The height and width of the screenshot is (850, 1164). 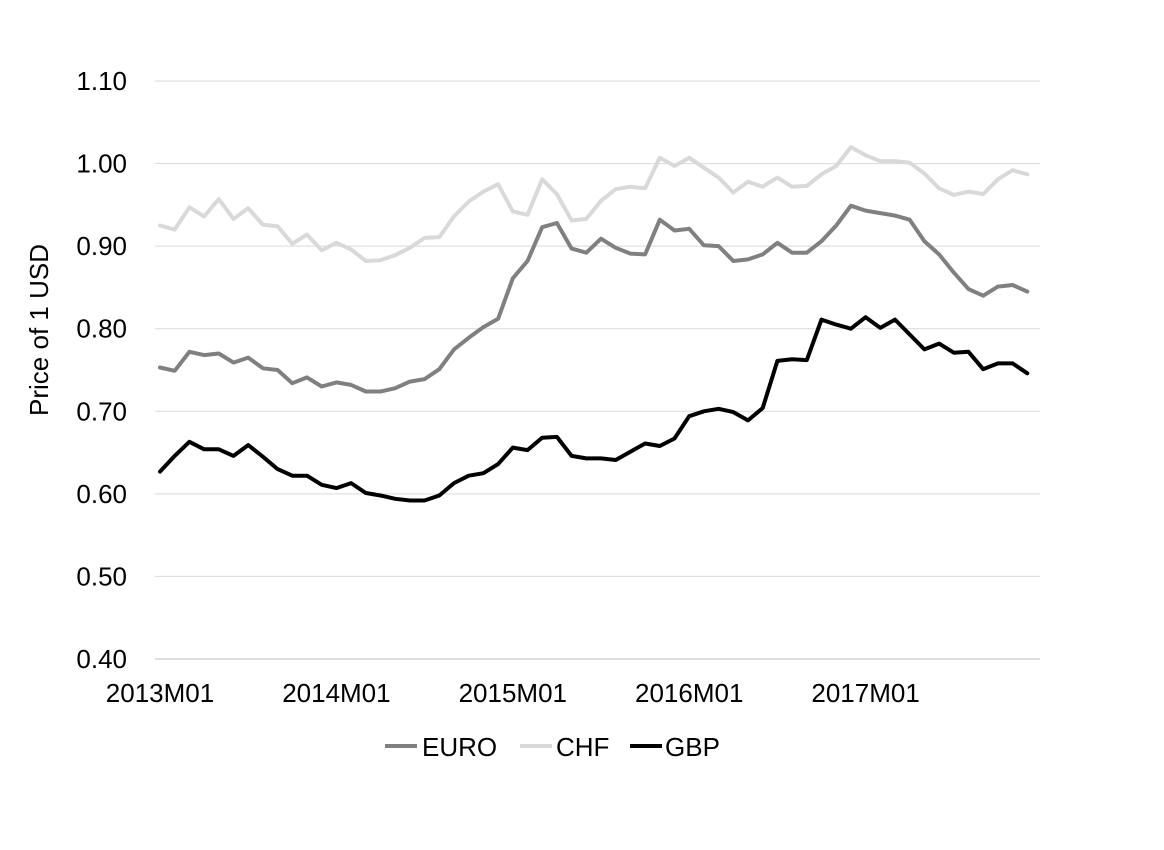 What do you see at coordinates (101, 164) in the screenshot?
I see `y-tick-label: 1.00` at bounding box center [101, 164].